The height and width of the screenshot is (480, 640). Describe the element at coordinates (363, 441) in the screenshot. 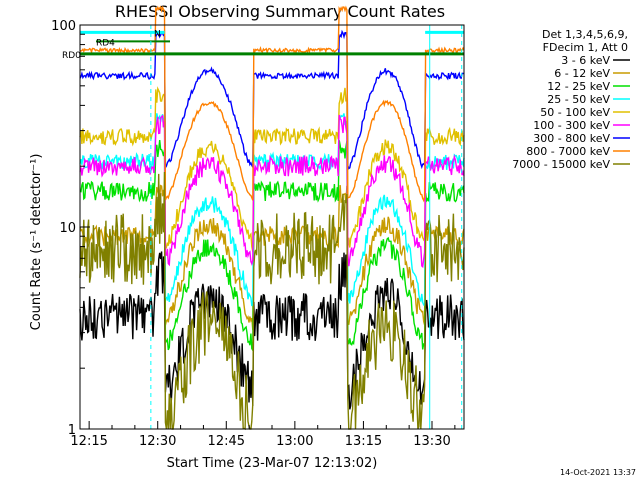

I see `x-tick-label-4: 13:15` at that location.